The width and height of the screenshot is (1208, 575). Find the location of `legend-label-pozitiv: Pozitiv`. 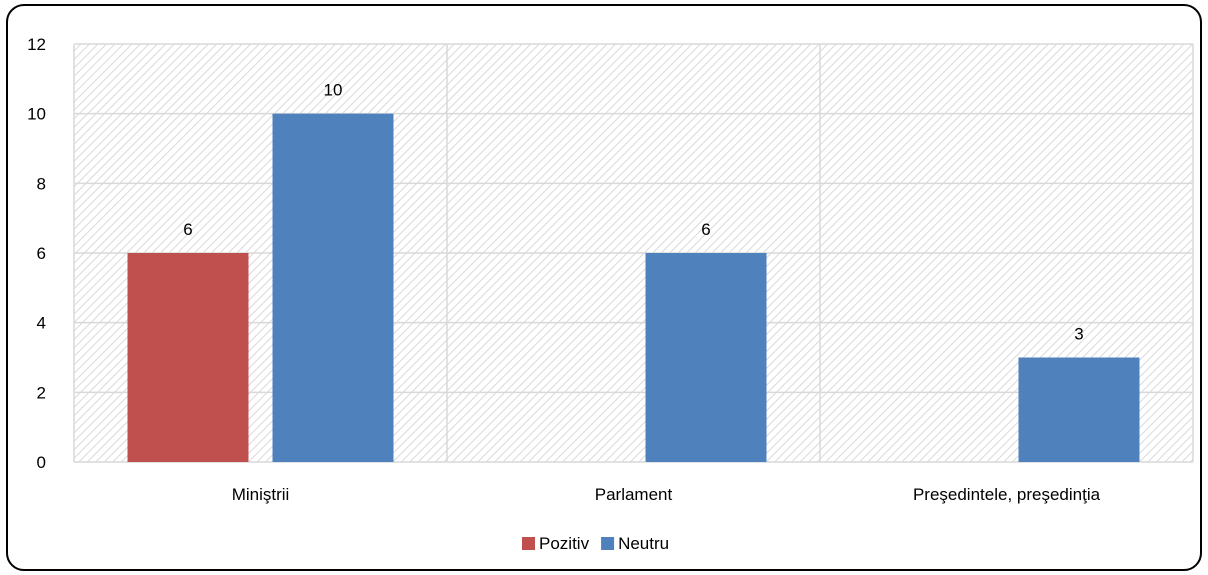

legend-label-pozitiv: Pozitiv is located at coordinates (564, 543).